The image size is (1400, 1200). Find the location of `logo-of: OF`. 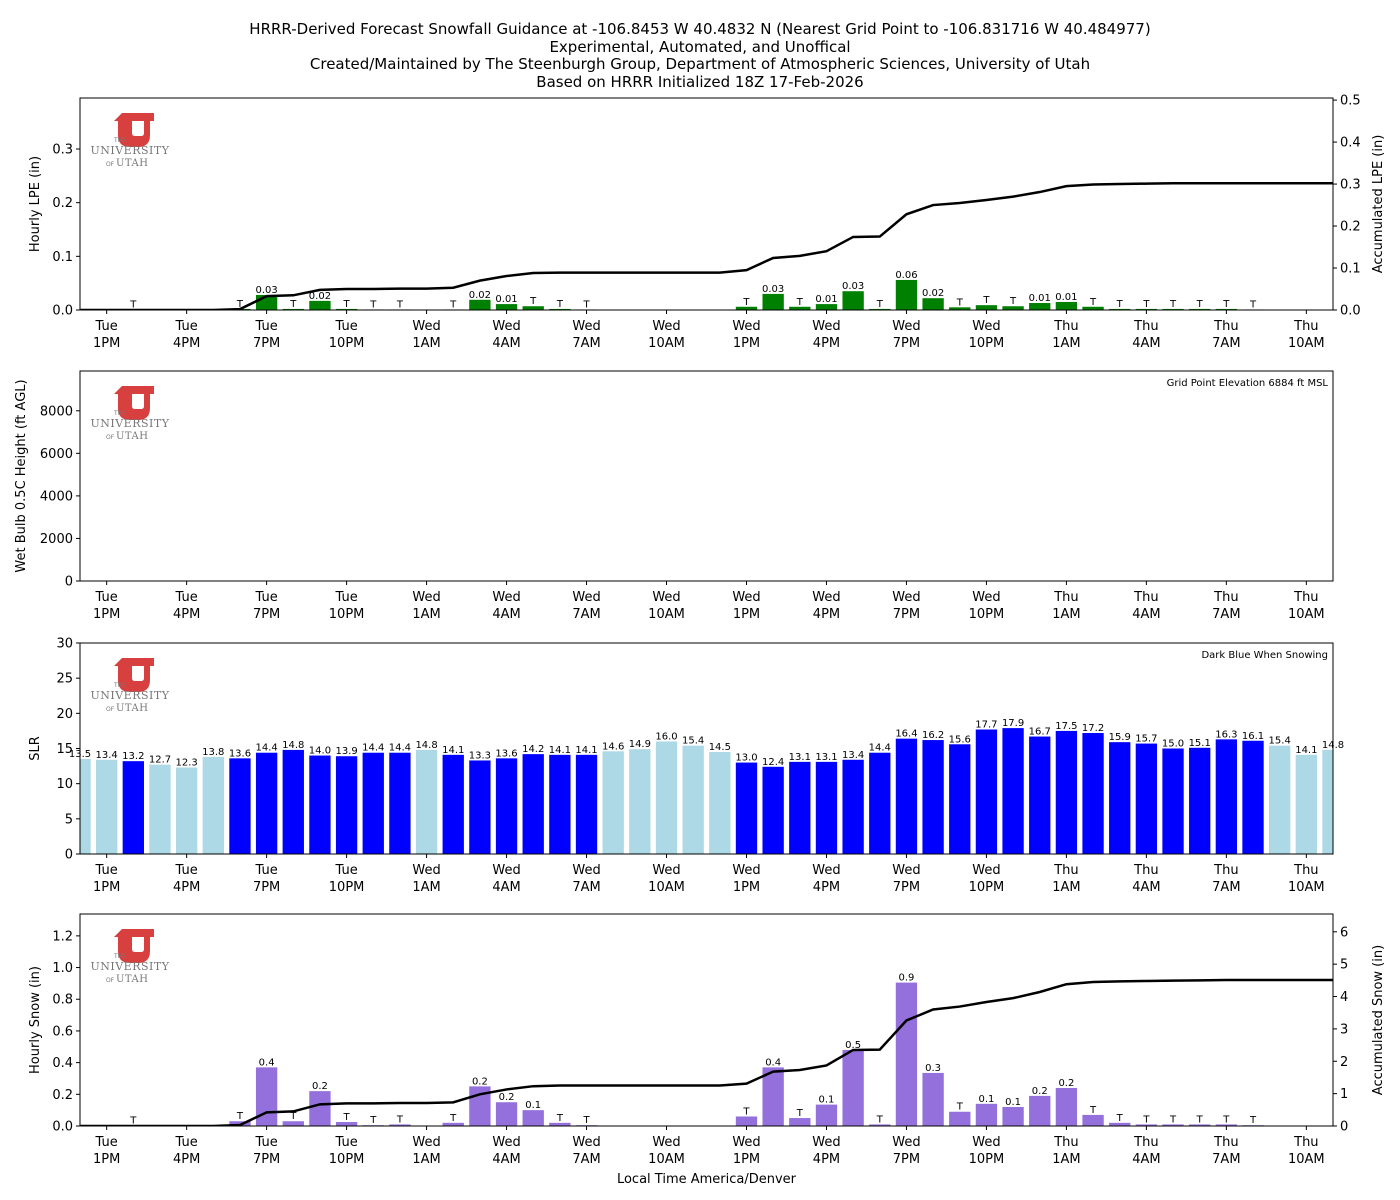

logo-of: OF is located at coordinates (110, 164).